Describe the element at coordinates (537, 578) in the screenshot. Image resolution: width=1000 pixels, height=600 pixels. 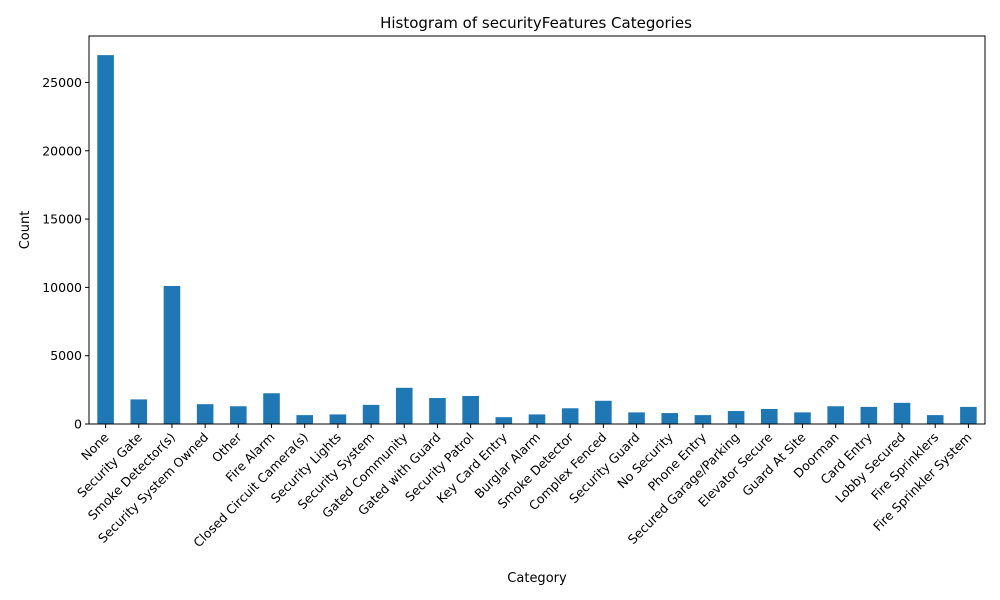
I see `x-axis-label: Category` at that location.